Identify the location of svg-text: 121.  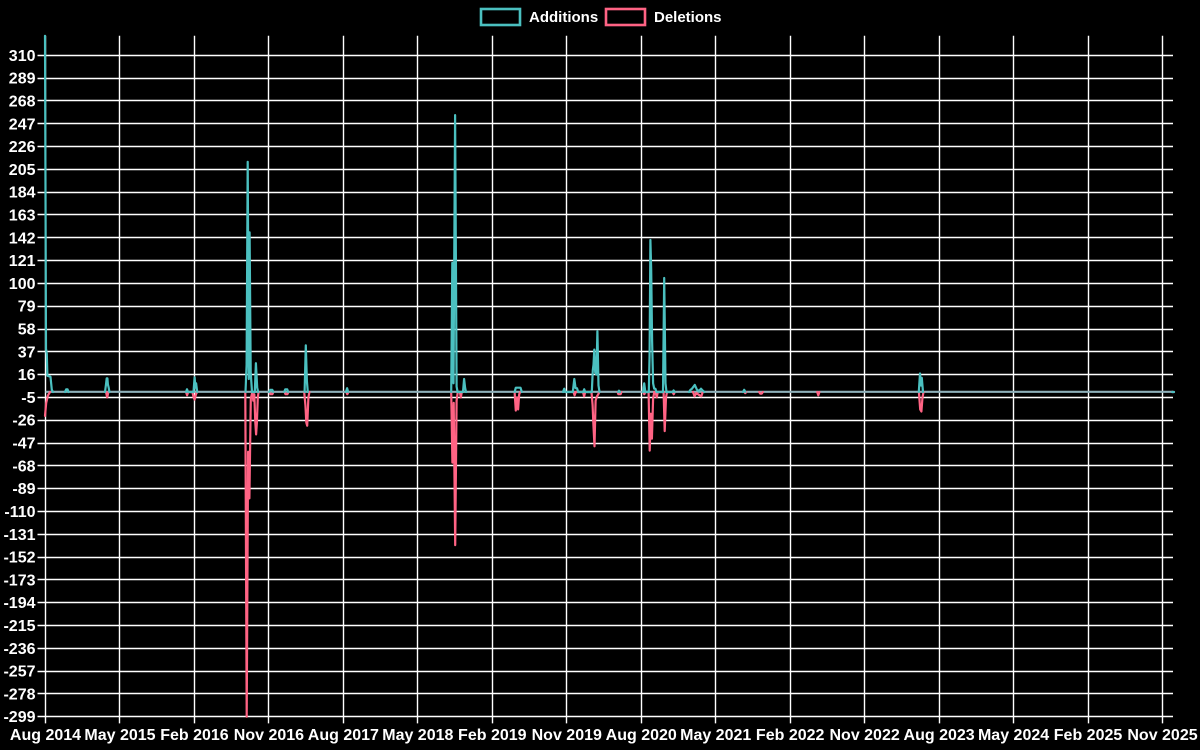
(22, 261).